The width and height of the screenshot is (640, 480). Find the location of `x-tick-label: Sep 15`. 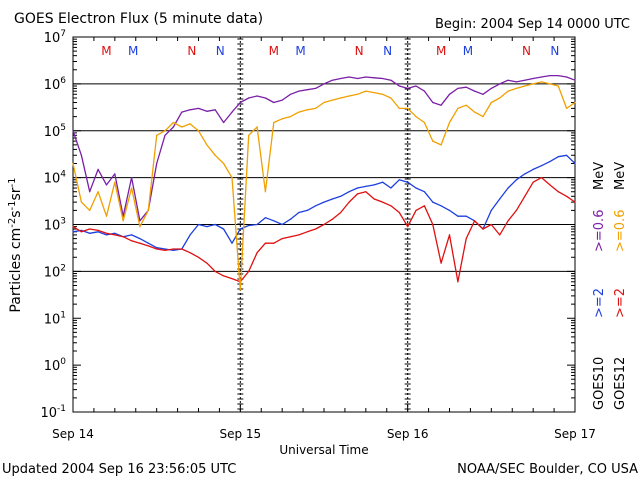

x-tick-label: Sep 15 is located at coordinates (240, 434).